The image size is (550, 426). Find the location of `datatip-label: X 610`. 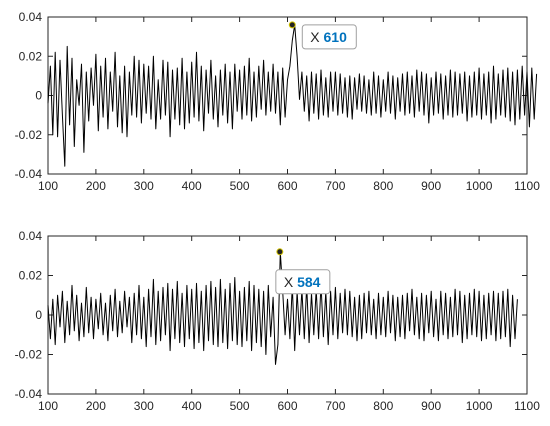

datatip-label: X 610 is located at coordinates (328, 37).